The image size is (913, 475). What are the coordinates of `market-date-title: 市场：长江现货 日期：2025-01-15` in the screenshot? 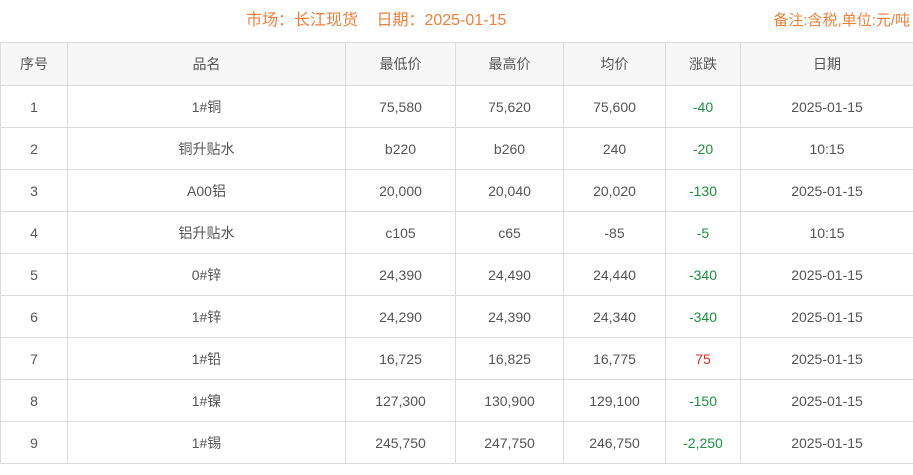 It's located at (376, 21).